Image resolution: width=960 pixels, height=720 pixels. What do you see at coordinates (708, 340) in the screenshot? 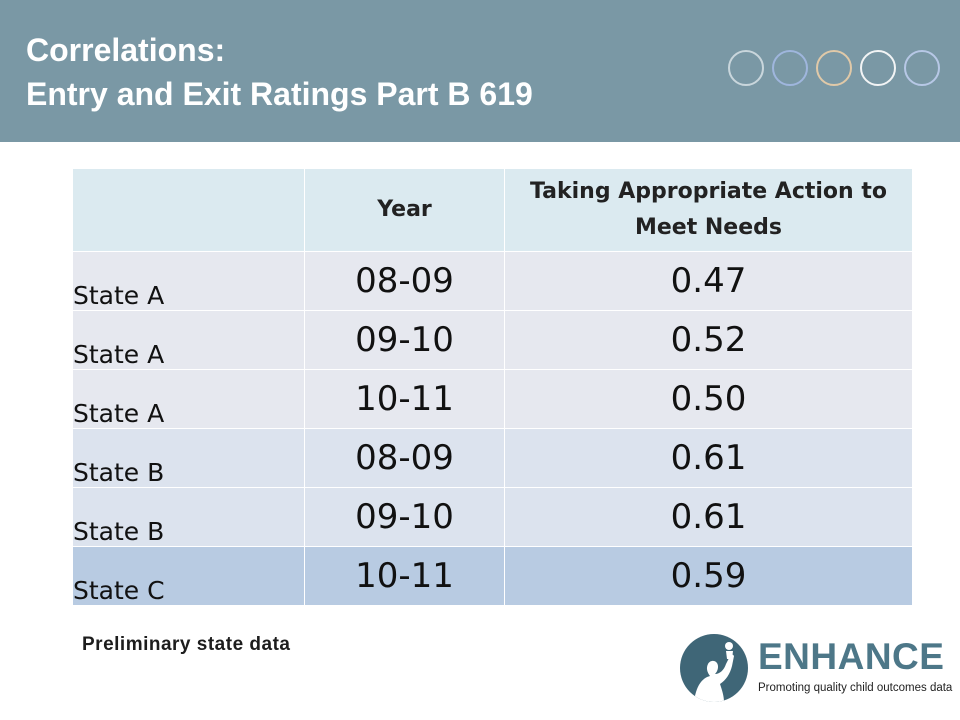
I see `value-cell: 0.52` at bounding box center [708, 340].